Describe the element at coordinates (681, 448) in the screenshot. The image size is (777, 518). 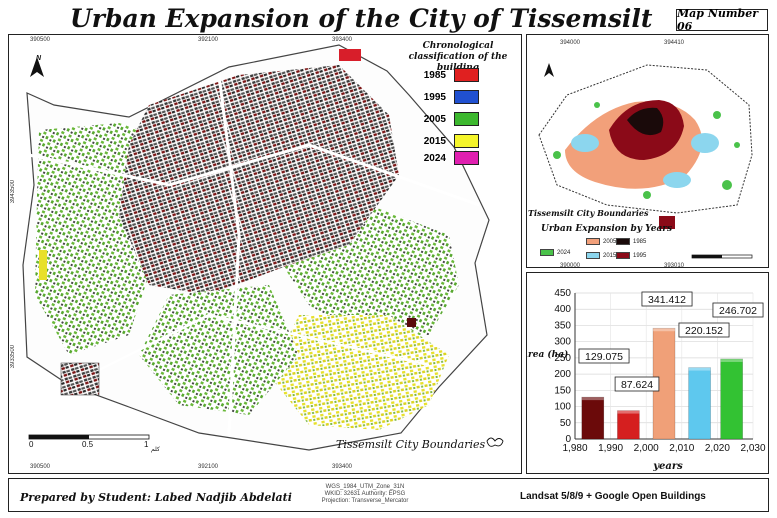
I see `x-tick-label: 2,010` at that location.